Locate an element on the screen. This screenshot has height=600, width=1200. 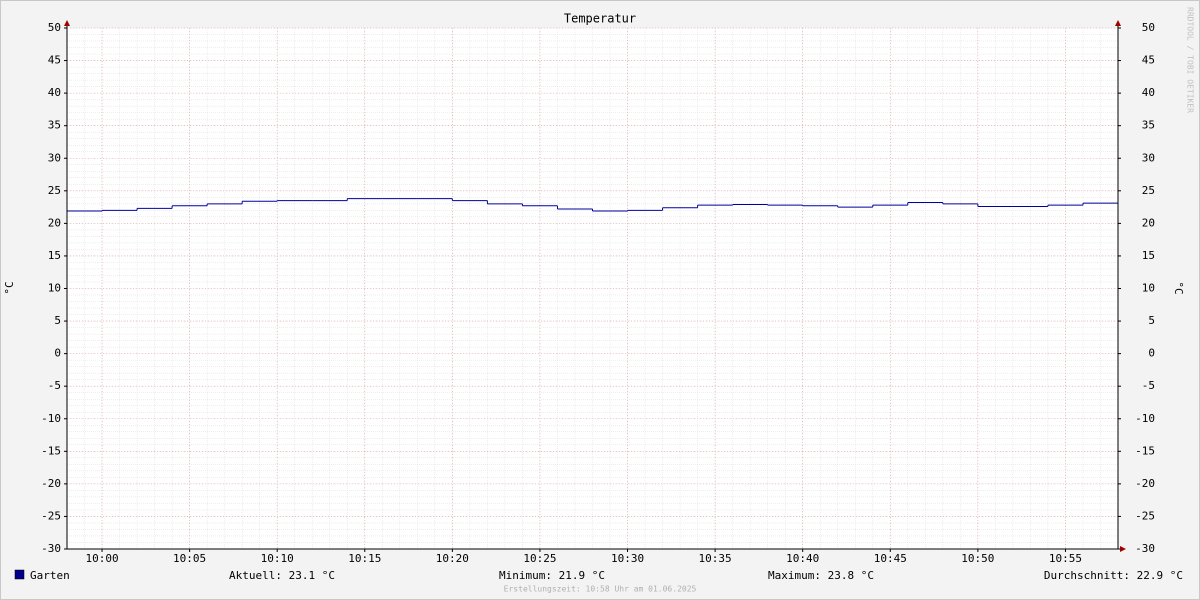
x-tick-label: 10:45 is located at coordinates (890, 558).